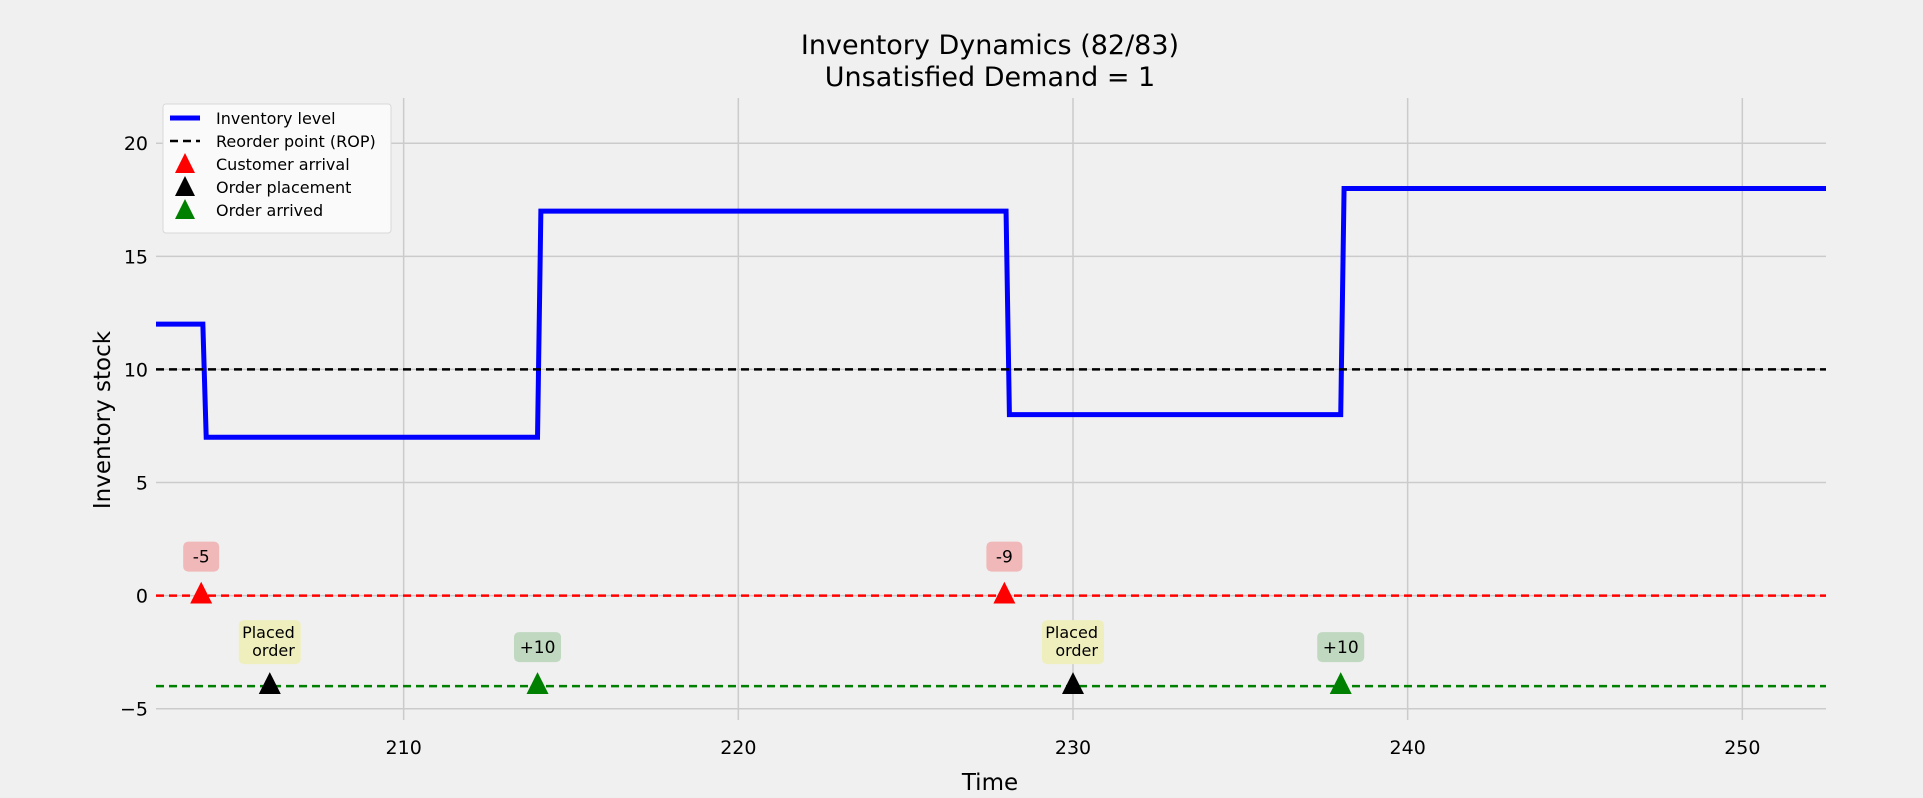  Describe the element at coordinates (136, 257) in the screenshot. I see `y-tick-label: 15` at that location.